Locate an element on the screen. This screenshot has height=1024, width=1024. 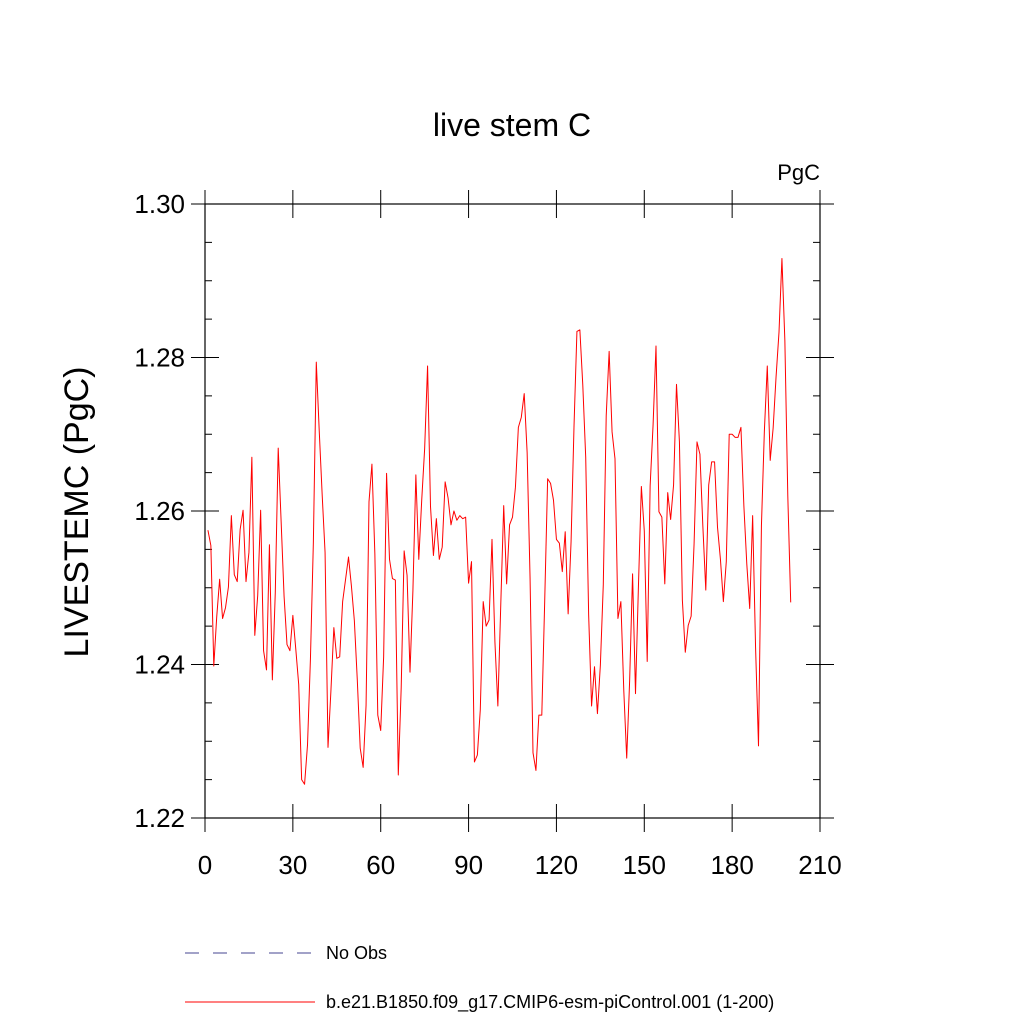
y-tick-label: 1.24 is located at coordinates (159, 665).